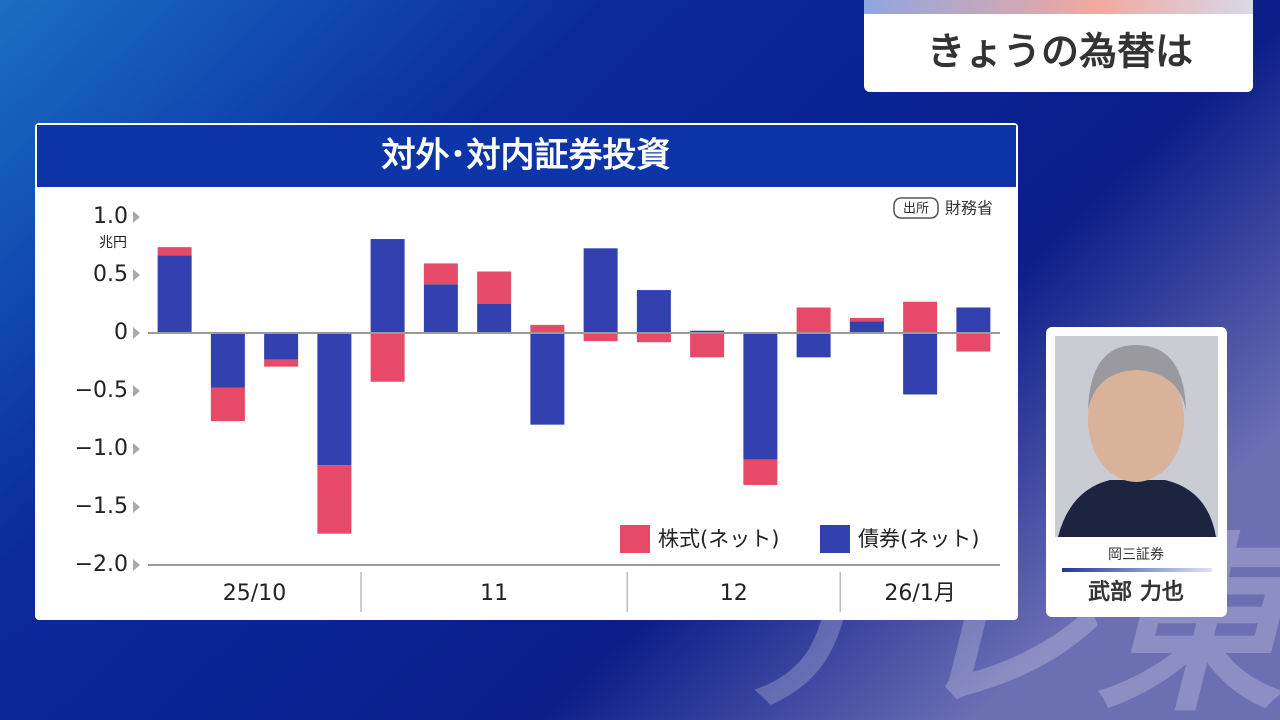  Describe the element at coordinates (1058, 7) in the screenshot. I see `header-strip` at that location.